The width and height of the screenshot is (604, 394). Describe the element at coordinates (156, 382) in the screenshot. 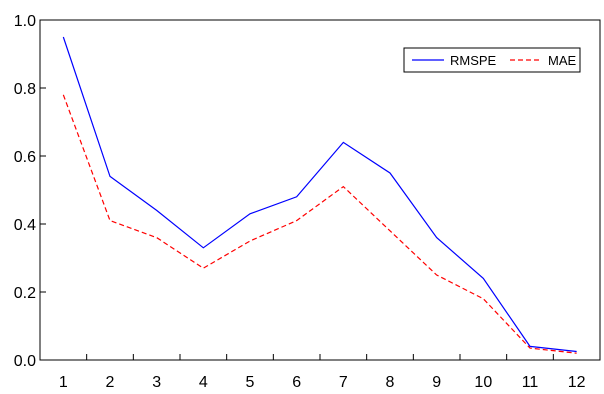

I see `x-tick-label: 3` at that location.